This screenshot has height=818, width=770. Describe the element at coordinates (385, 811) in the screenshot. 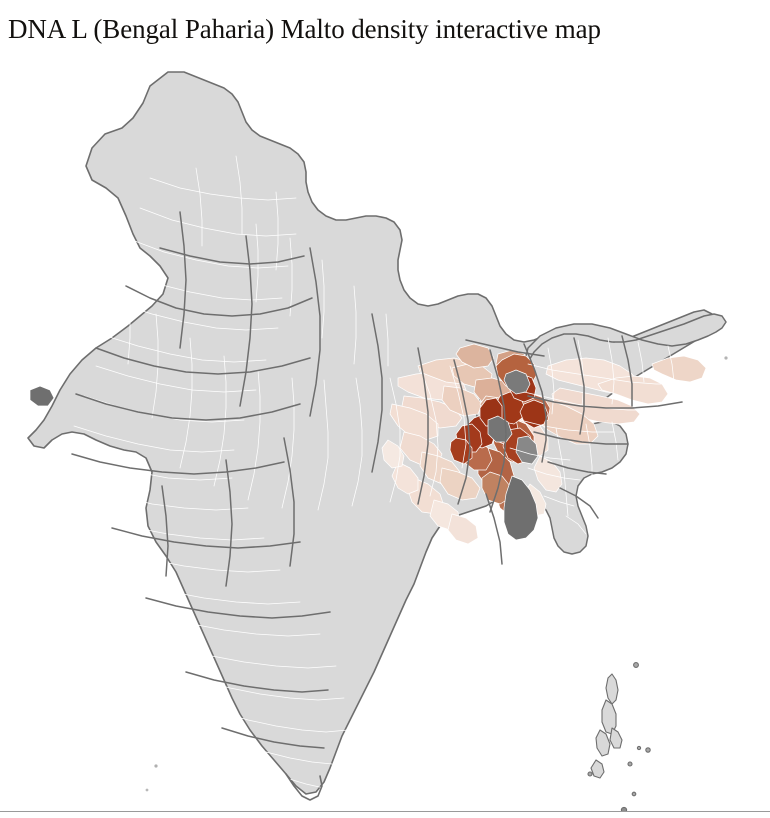

I see `footer-separator` at that location.